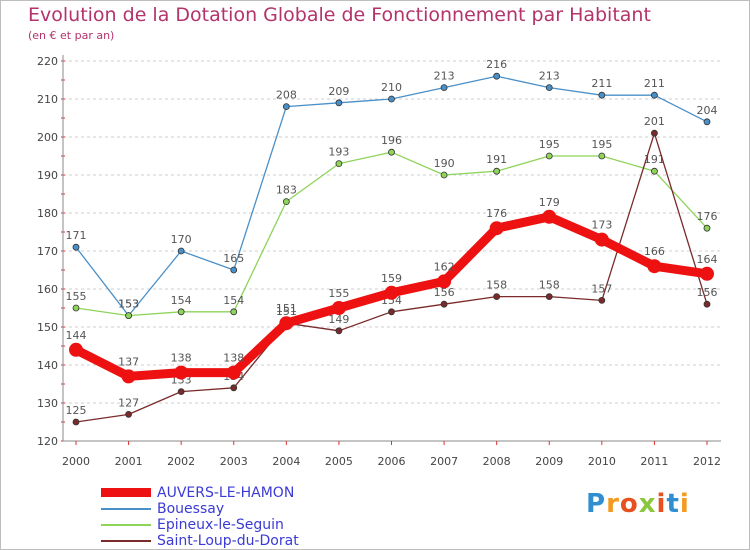  Describe the element at coordinates (391, 278) in the screenshot. I see `data-label-auvers-le-hamon: 159` at that location.